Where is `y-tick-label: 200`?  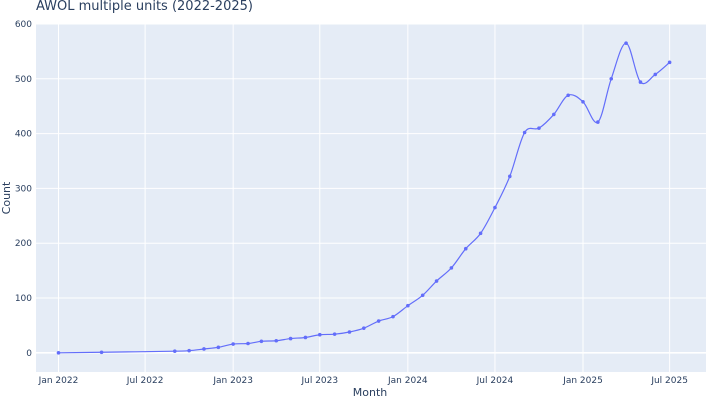
y-tick-label: 200 is located at coordinates (23, 244).